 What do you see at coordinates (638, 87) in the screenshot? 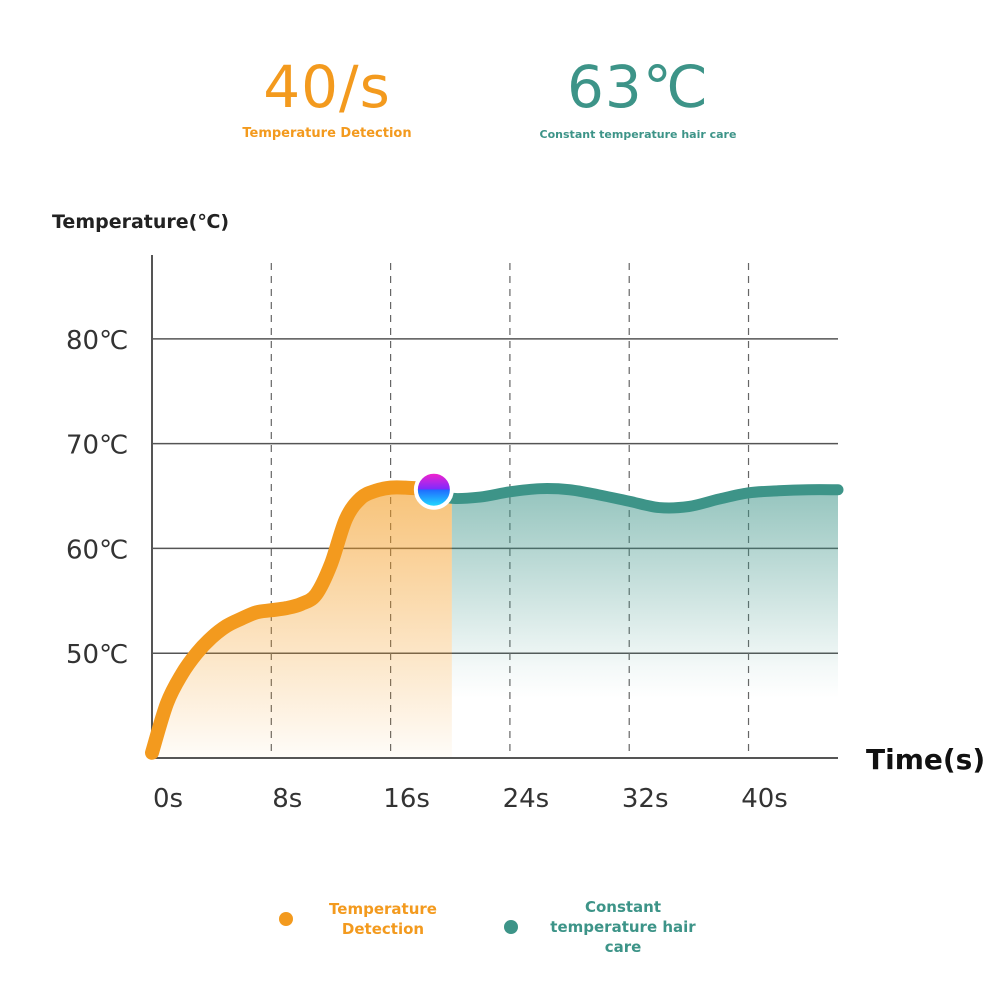
I see `stat-value: 63℃` at bounding box center [638, 87].